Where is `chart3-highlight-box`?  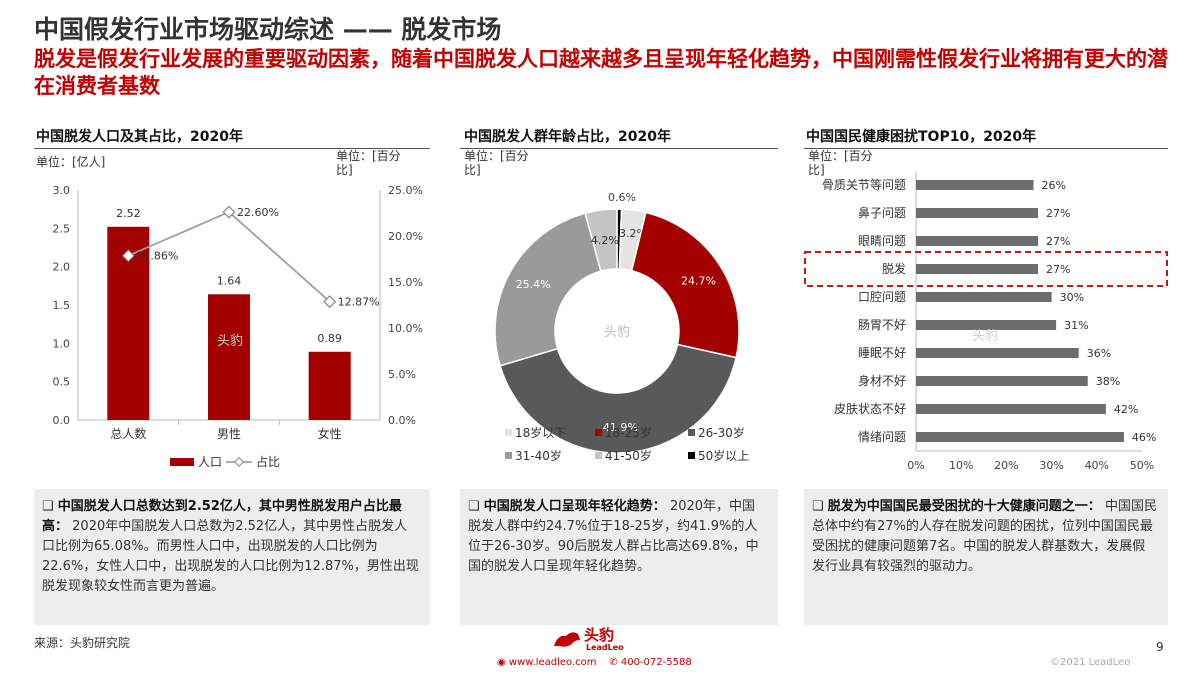
chart3-highlight-box is located at coordinates (986, 269).